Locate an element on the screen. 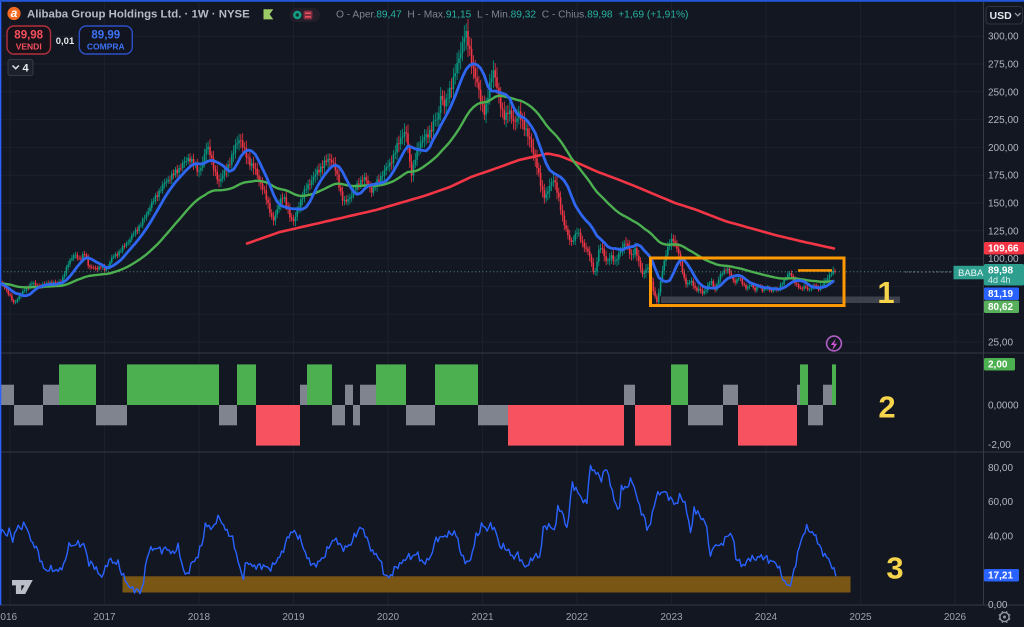 The height and width of the screenshot is (627, 1024). svg-text: 2,00 is located at coordinates (998, 365).